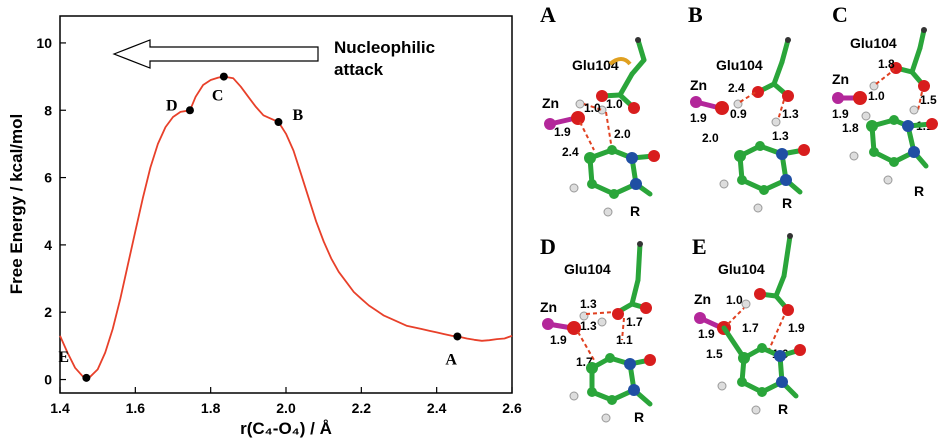 Image resolution: width=945 pixels, height=445 pixels. Describe the element at coordinates (359, 69) in the screenshot. I see `annotation-line2: attack` at that location.